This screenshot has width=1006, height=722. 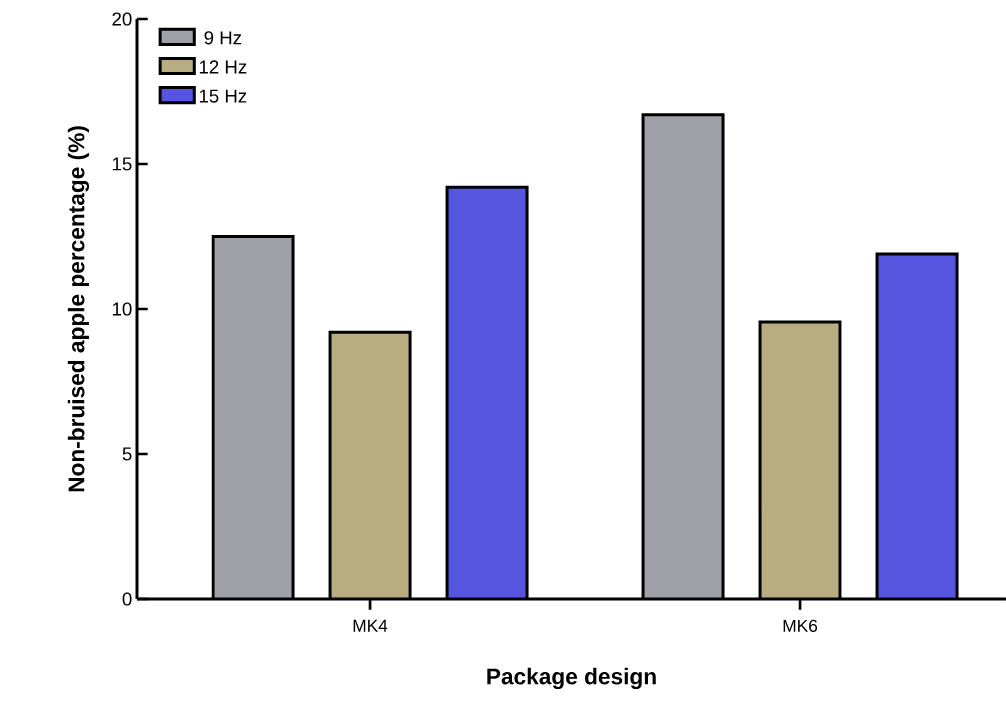 I want to click on y-axis-title: Non-bruised apple percentage (%), so click(x=78, y=309).